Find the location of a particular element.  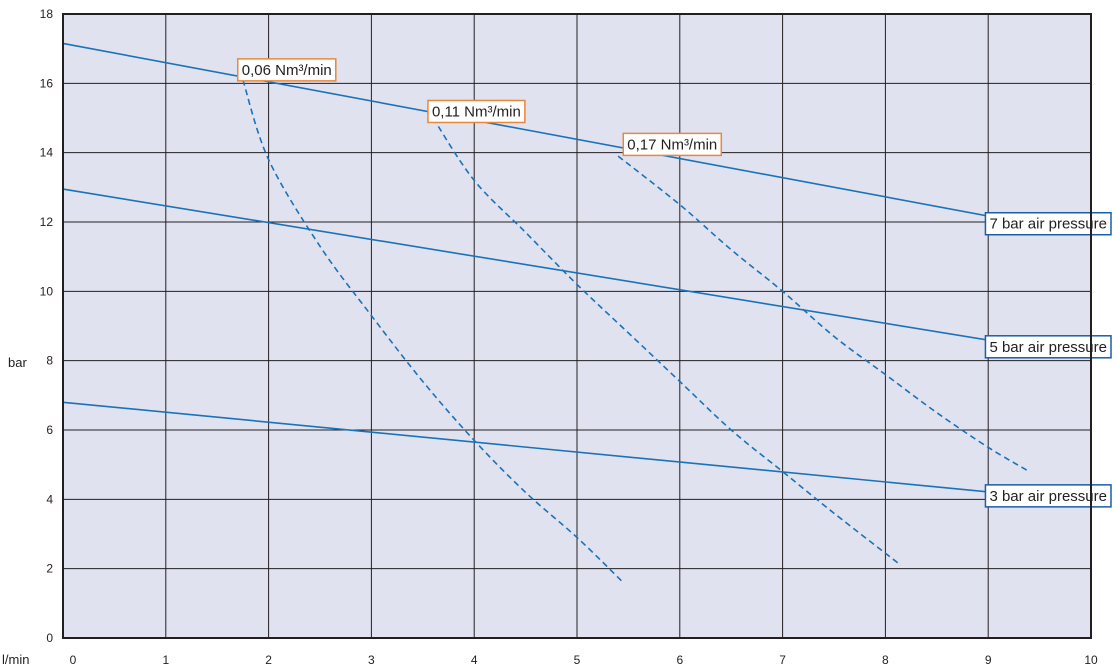

flow-label-1: 0,11 Nm³/min is located at coordinates (476, 111).